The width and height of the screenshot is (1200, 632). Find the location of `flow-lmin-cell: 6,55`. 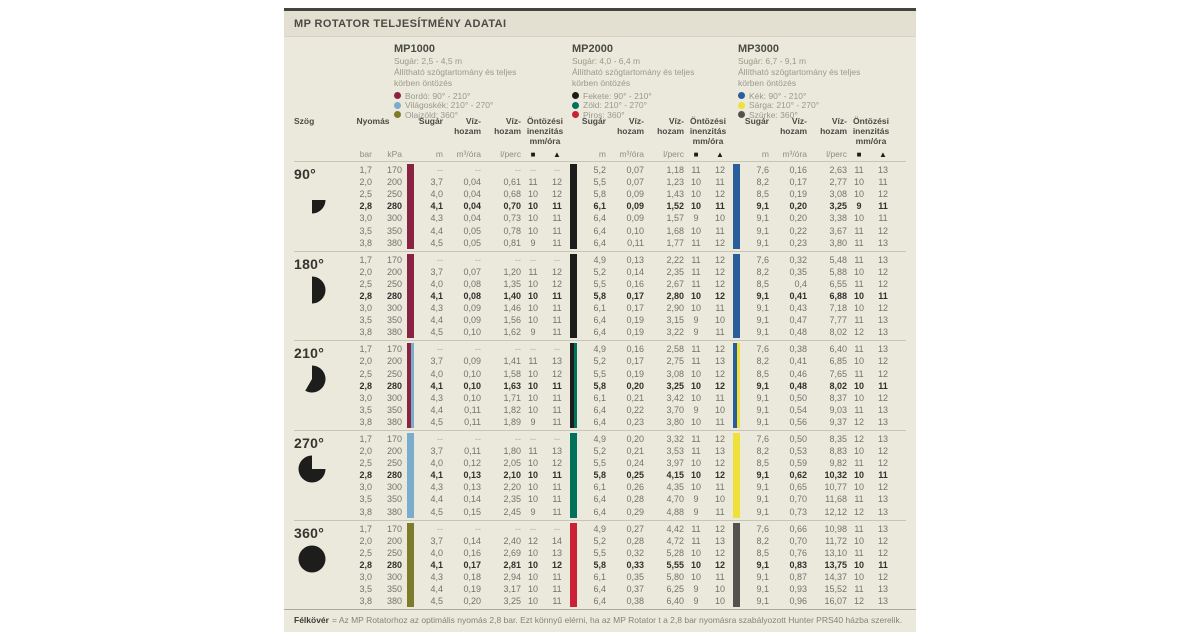

flow-lmin-cell: 6,55 is located at coordinates (838, 283).